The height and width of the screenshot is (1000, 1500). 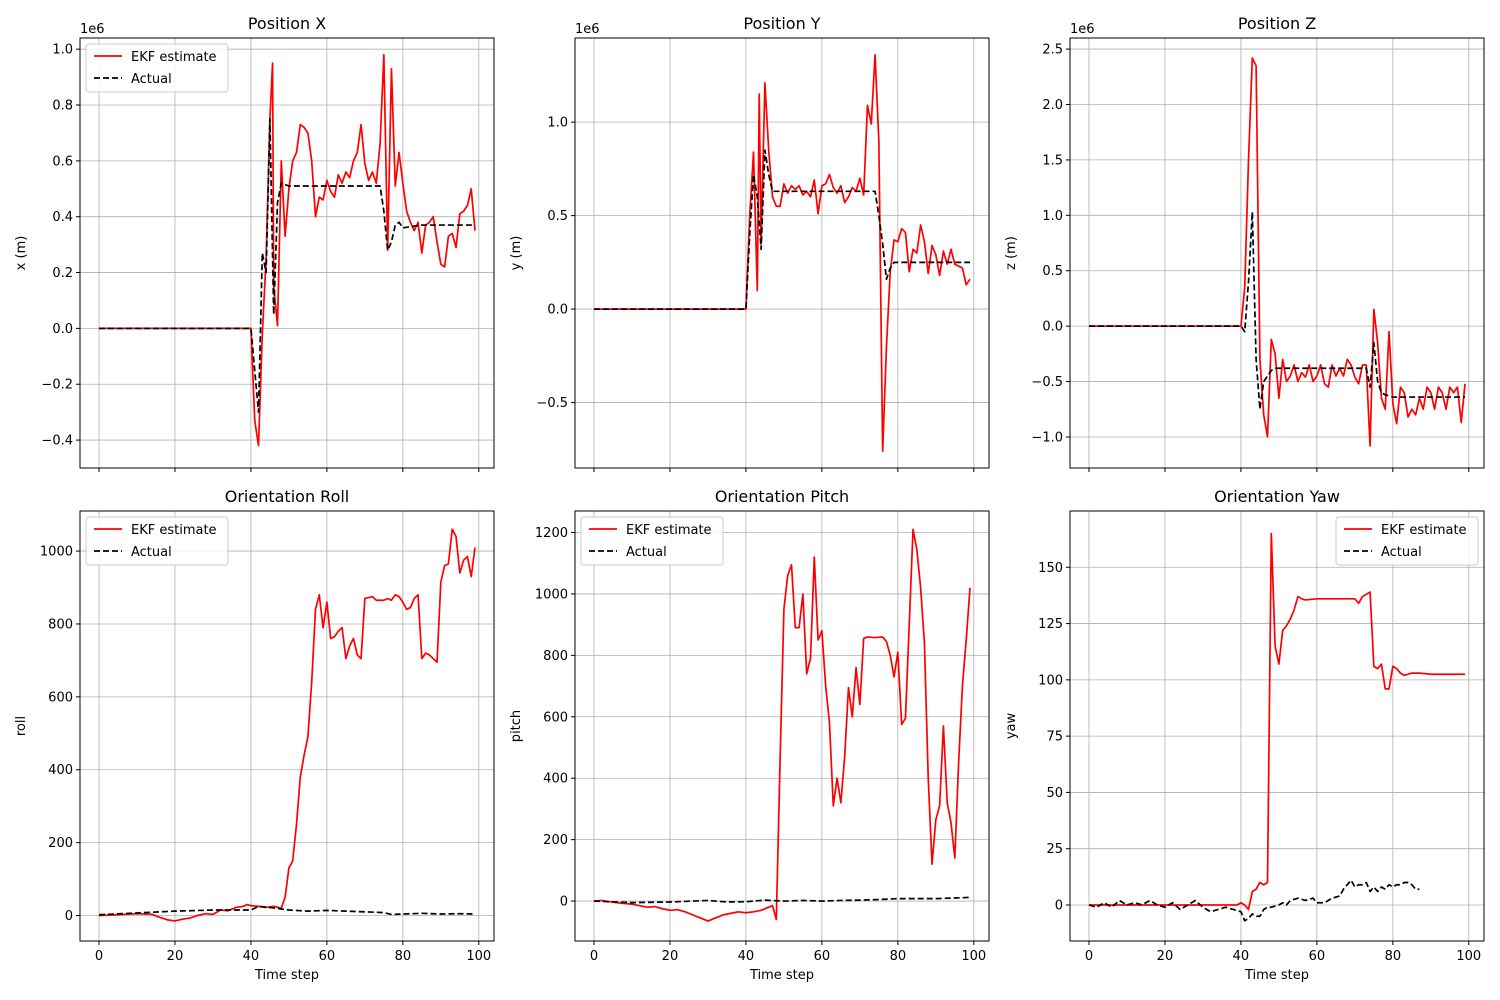 I want to click on y-tick-label: 200, so click(x=60, y=843).